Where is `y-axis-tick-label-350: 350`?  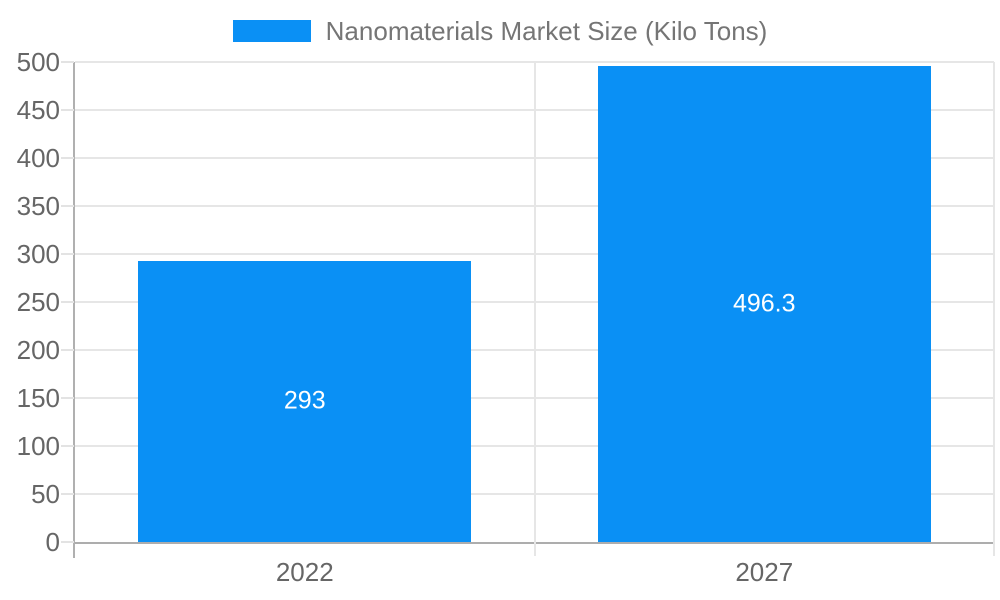
y-axis-tick-label-350: 350 is located at coordinates (38, 206).